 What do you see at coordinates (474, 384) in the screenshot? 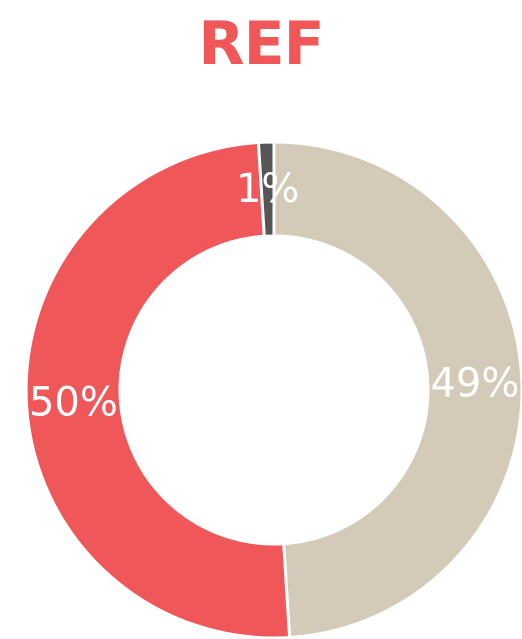
I see `slice-label-1: 49%` at bounding box center [474, 384].